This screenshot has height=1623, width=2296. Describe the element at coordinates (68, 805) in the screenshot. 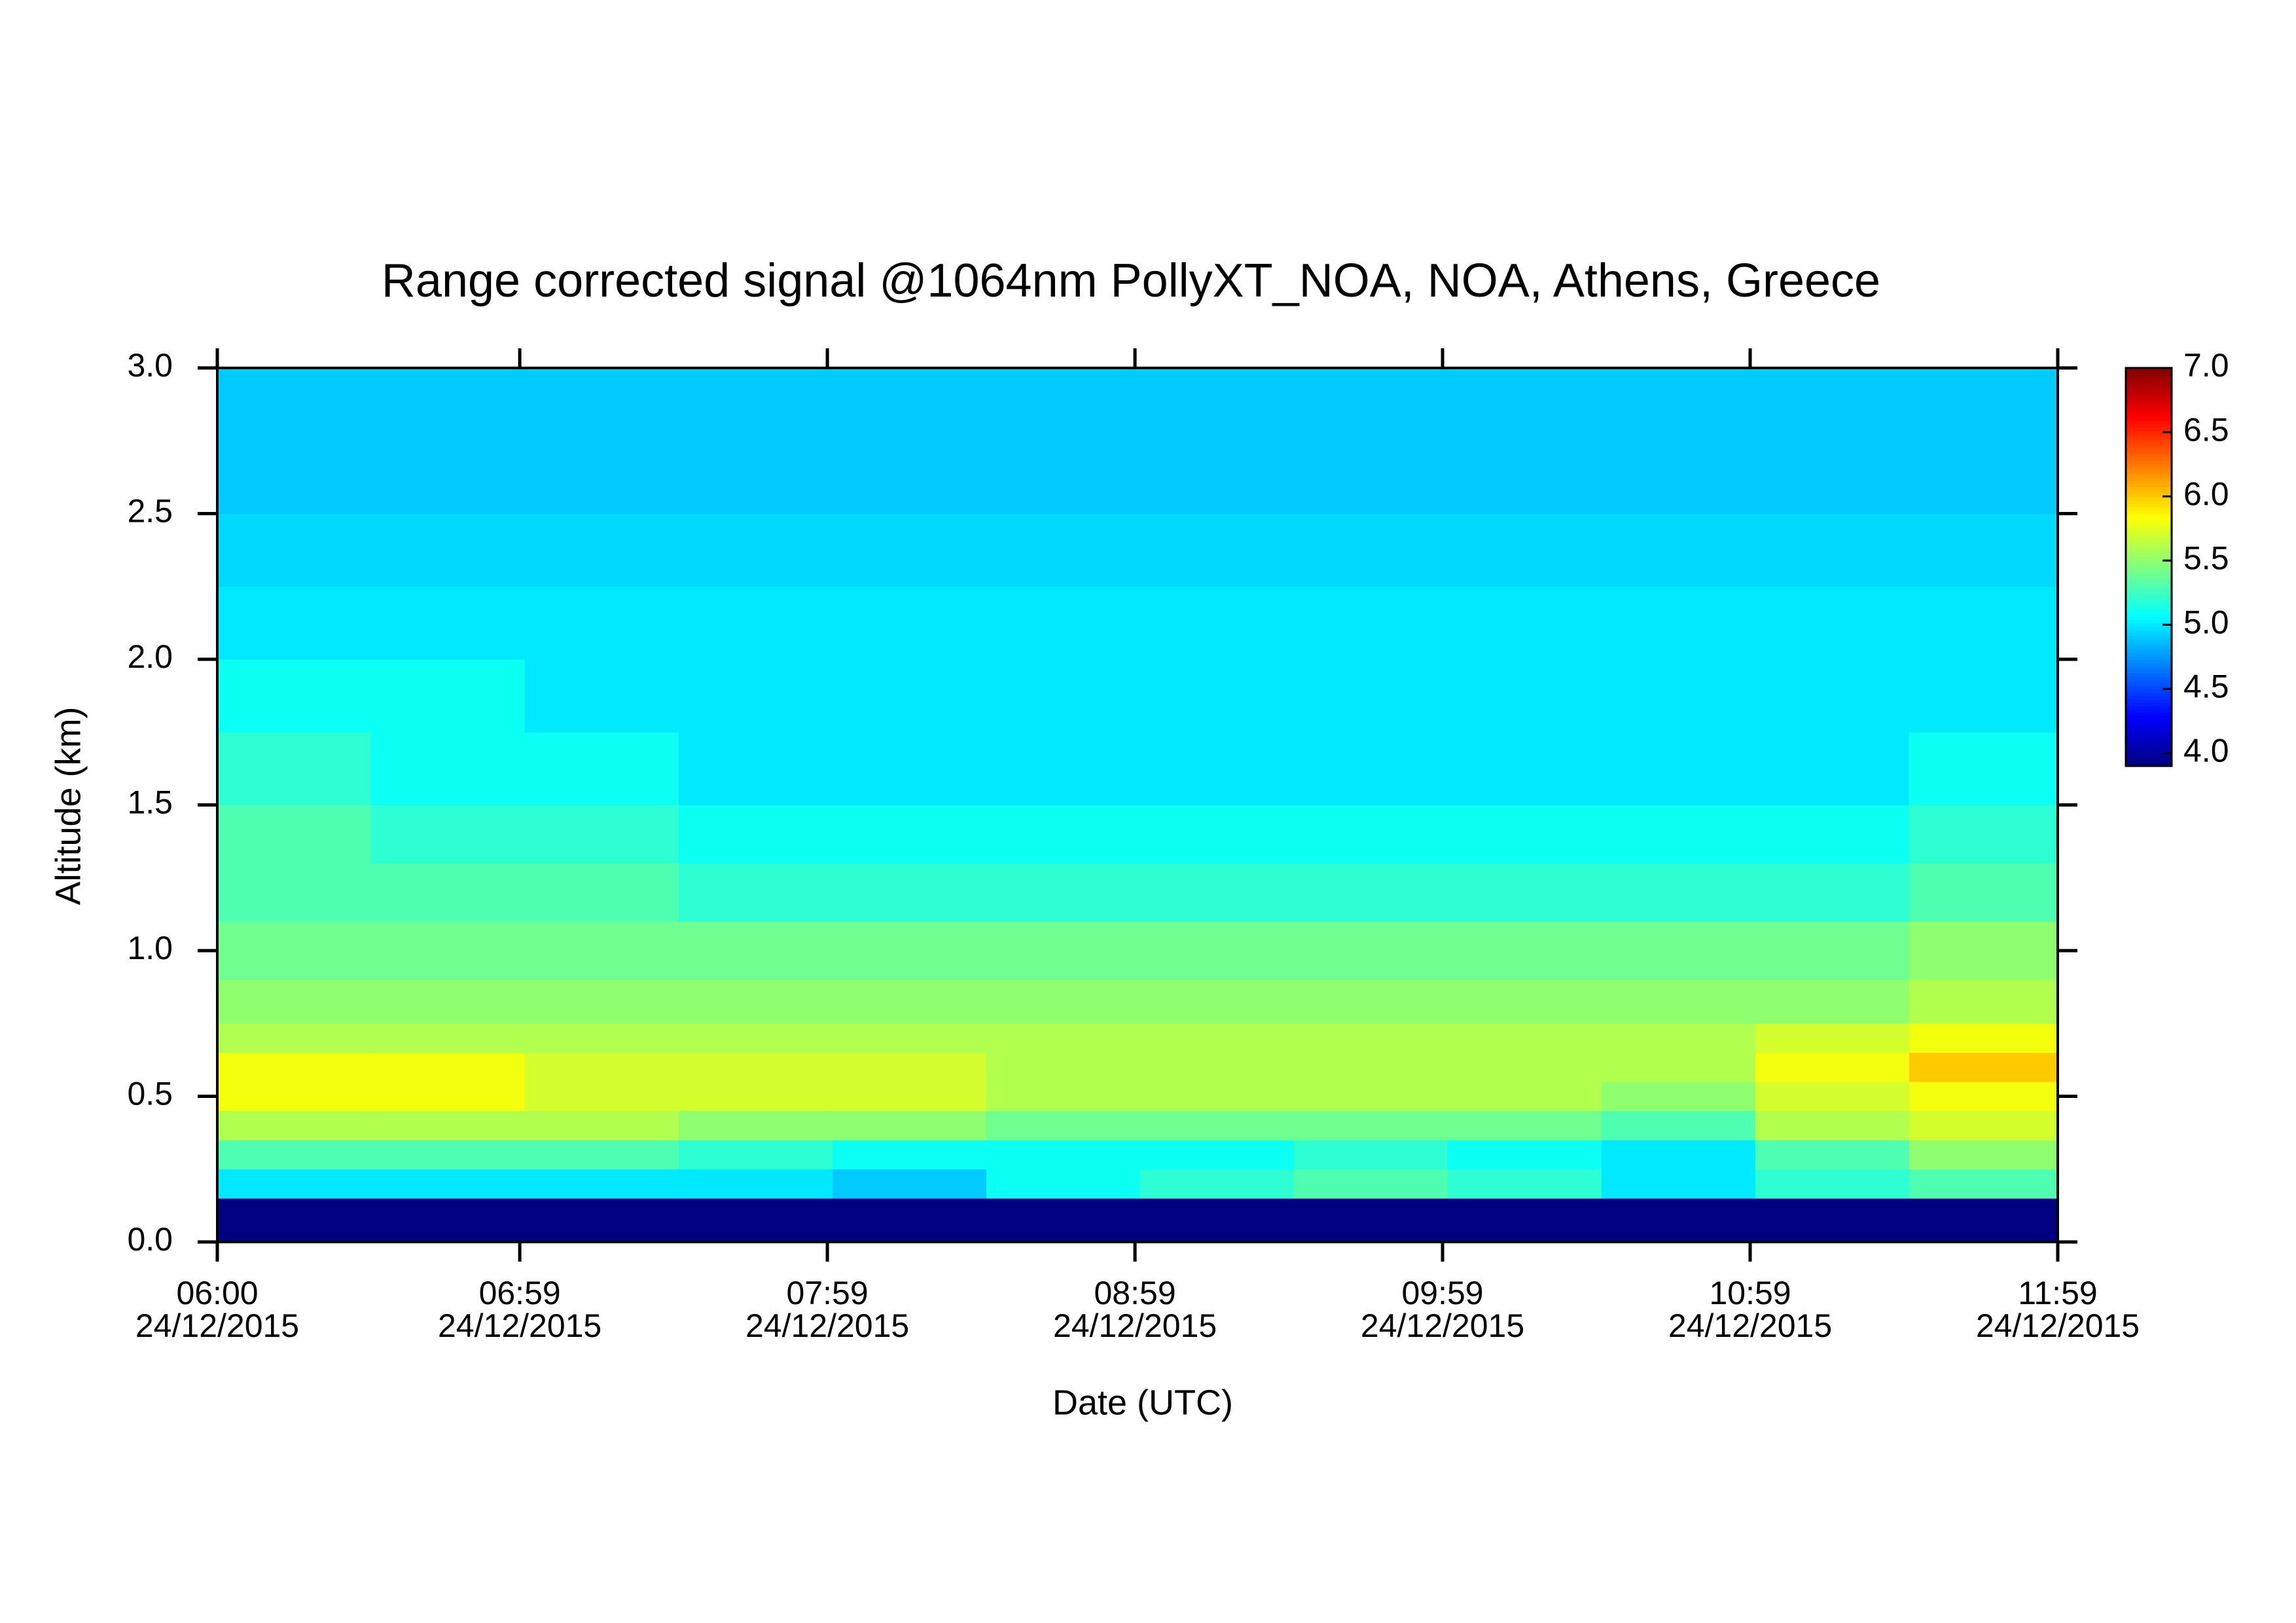

I see `y-axis-label: Altitude (km)` at that location.